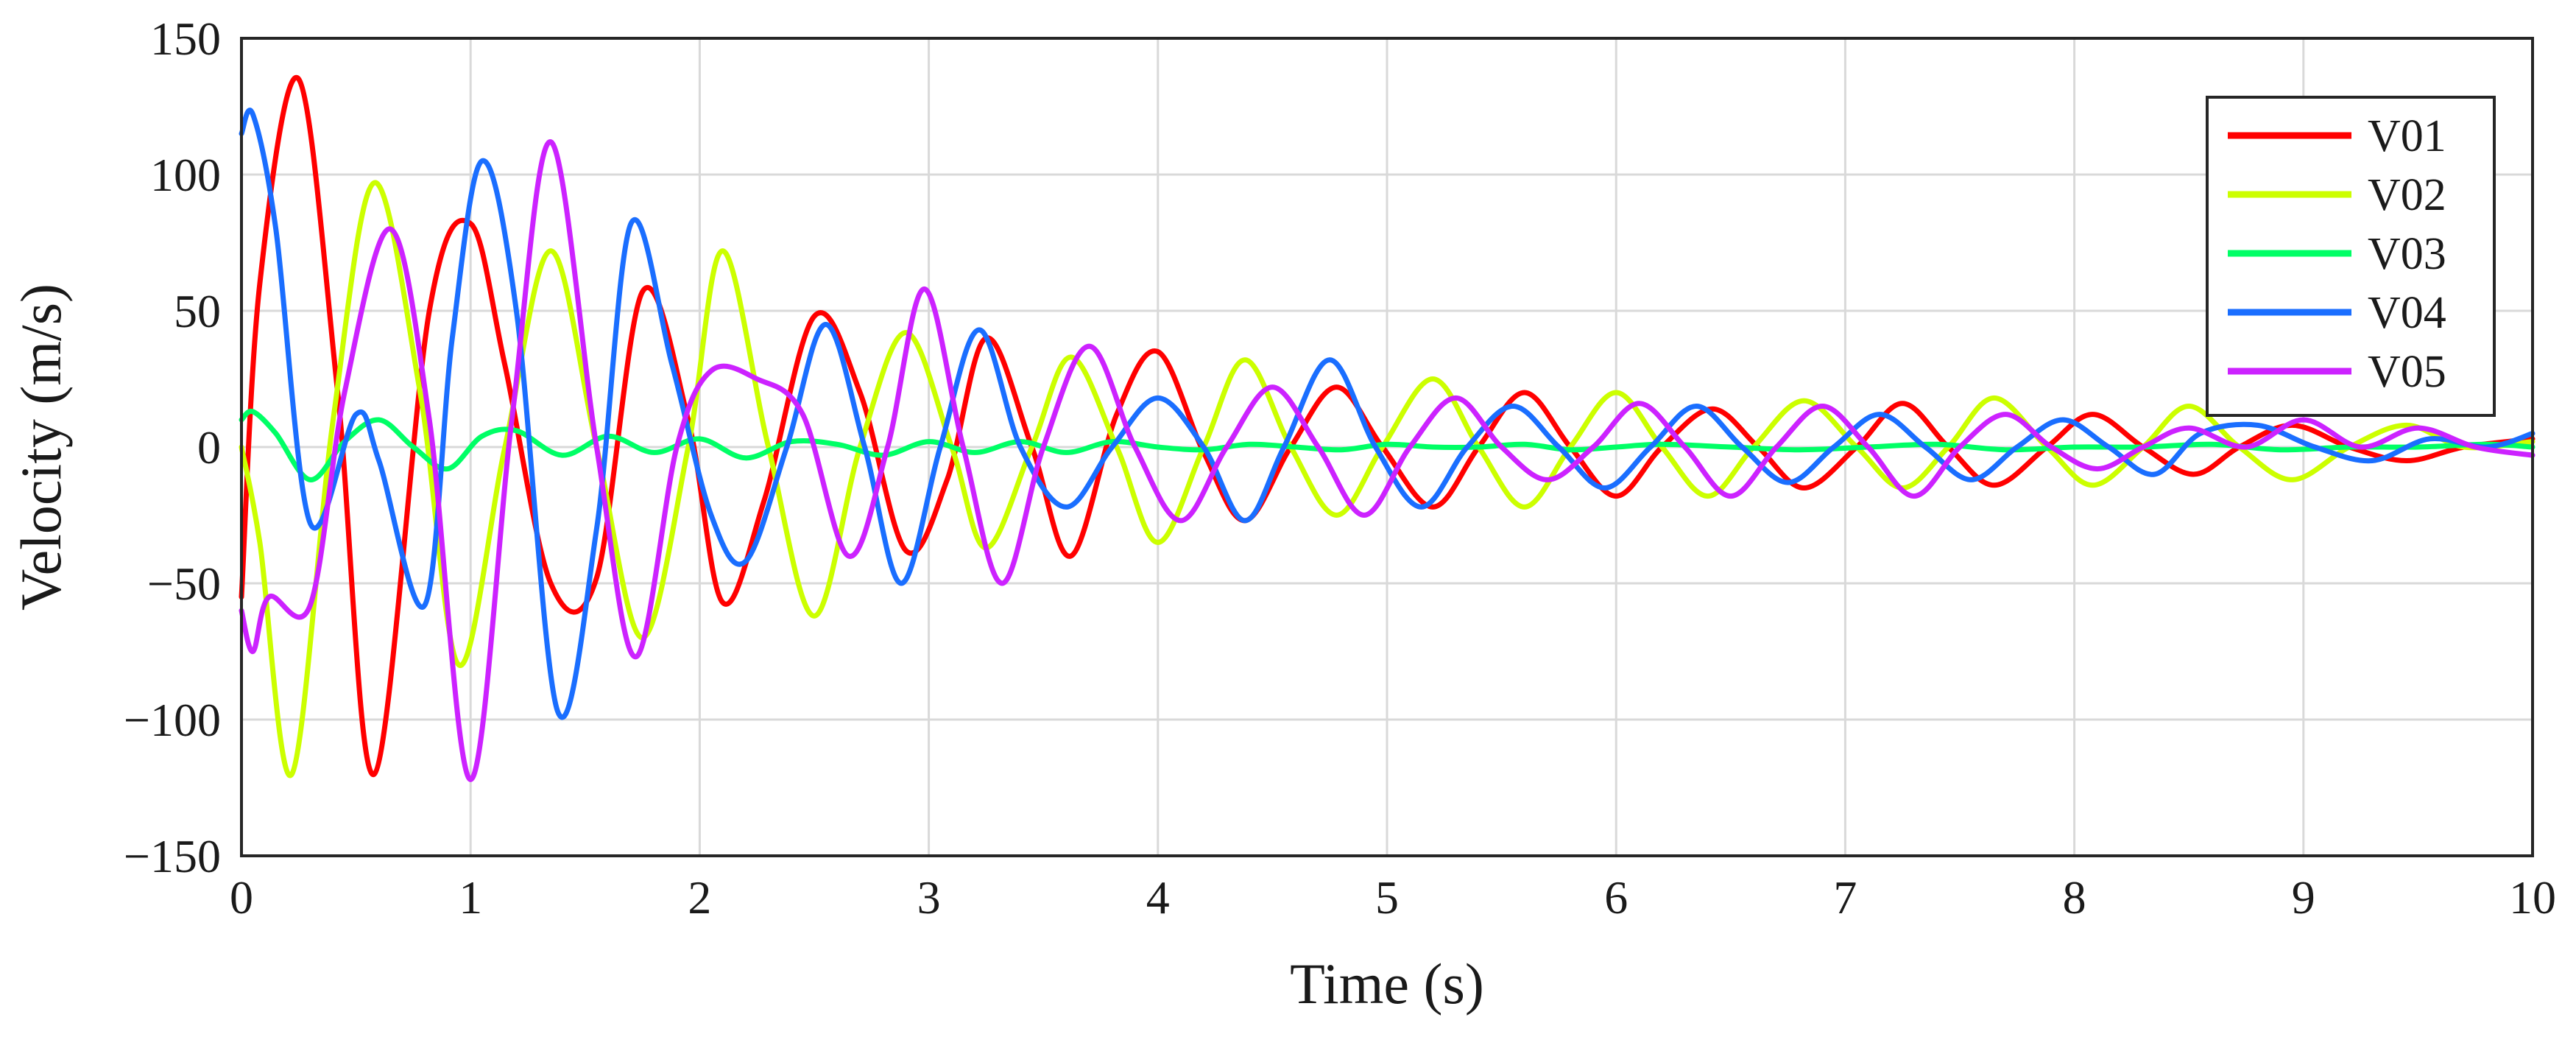 This screenshot has height=1037, width=2576. What do you see at coordinates (2407, 136) in the screenshot?
I see `legend-label-v01: V01` at bounding box center [2407, 136].